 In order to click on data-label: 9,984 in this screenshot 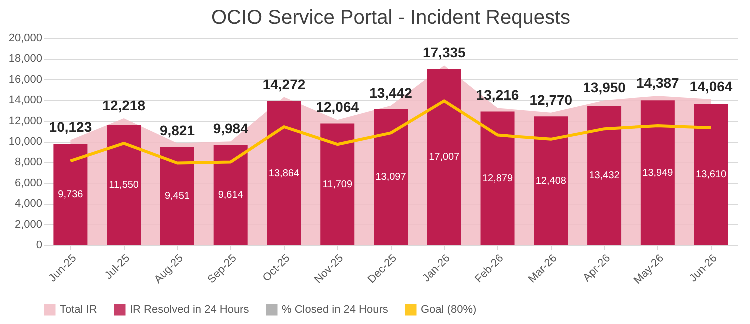, I will do `click(231, 128)`.